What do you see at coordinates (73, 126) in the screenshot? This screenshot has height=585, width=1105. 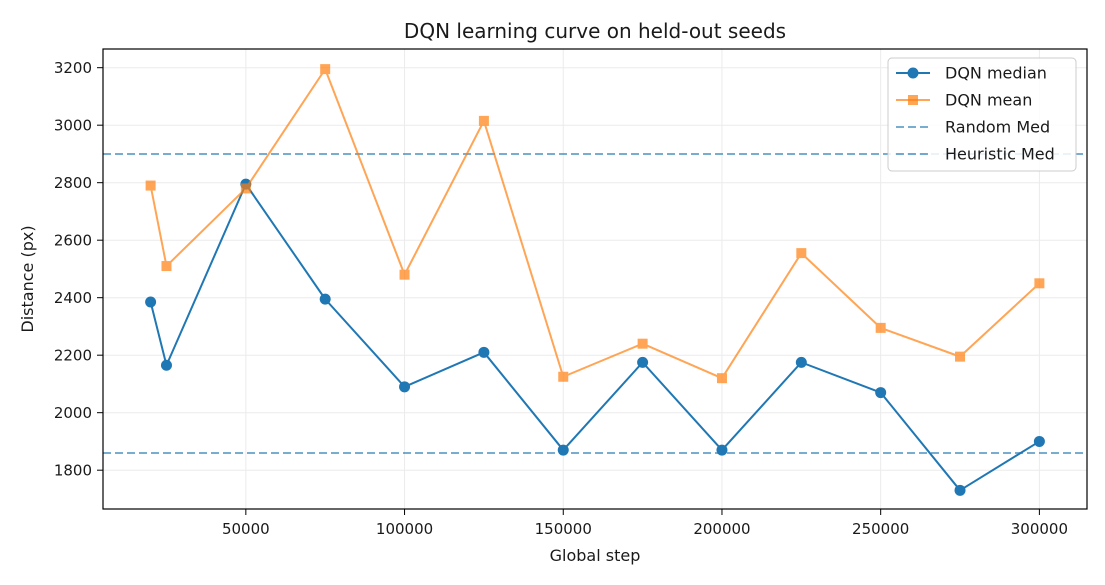 I see `y-tick-label: 3000` at bounding box center [73, 126].